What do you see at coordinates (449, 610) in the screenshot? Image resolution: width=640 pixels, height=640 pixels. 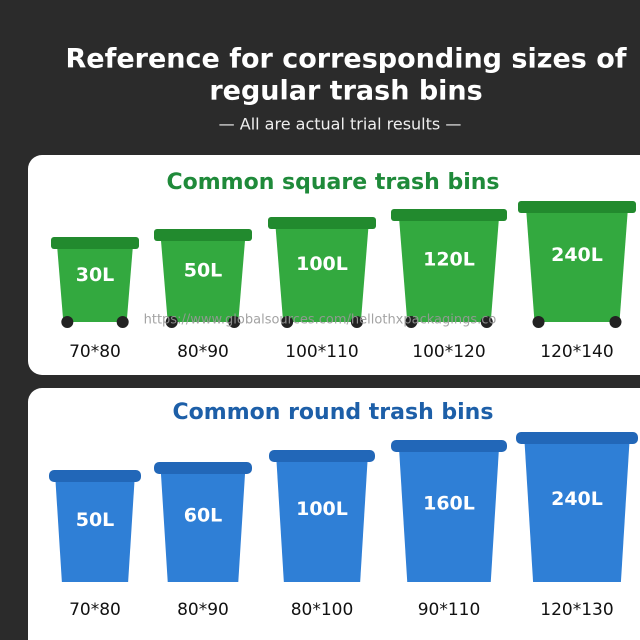 I see `bin-size: 90*110` at bounding box center [449, 610].